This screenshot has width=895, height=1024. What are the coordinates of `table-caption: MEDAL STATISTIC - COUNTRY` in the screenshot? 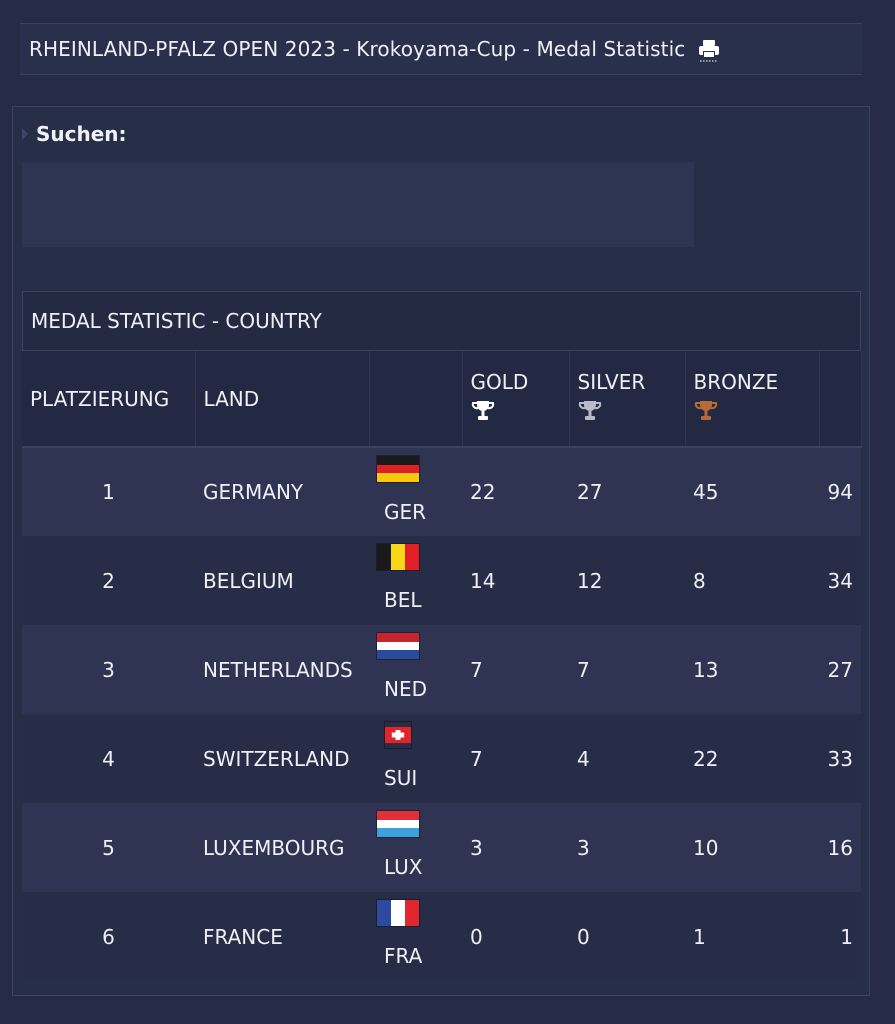 It's located at (441, 321).